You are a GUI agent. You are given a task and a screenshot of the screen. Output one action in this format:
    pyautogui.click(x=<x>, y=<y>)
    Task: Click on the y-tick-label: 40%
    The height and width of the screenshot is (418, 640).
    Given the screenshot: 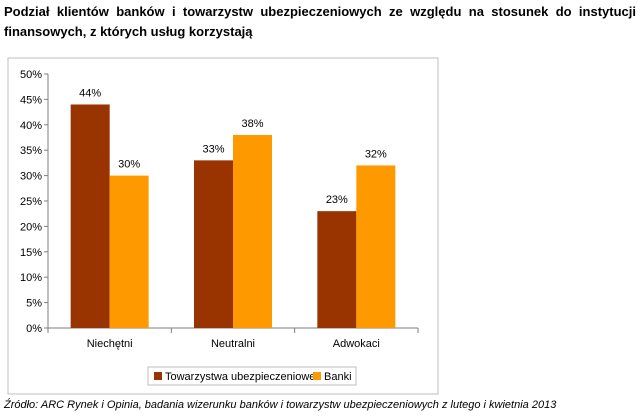 What is the action you would take?
    pyautogui.click(x=31, y=126)
    